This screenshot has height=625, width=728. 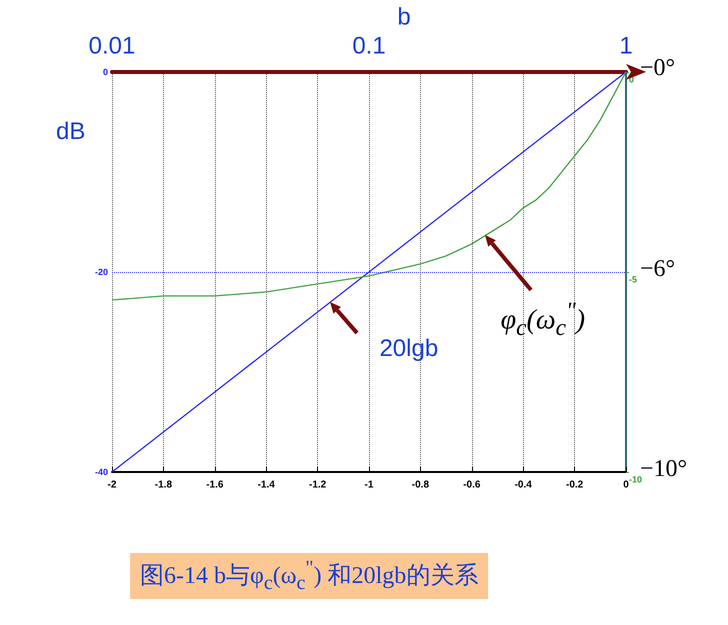 I want to click on y2-tick-label: -5, so click(x=633, y=279).